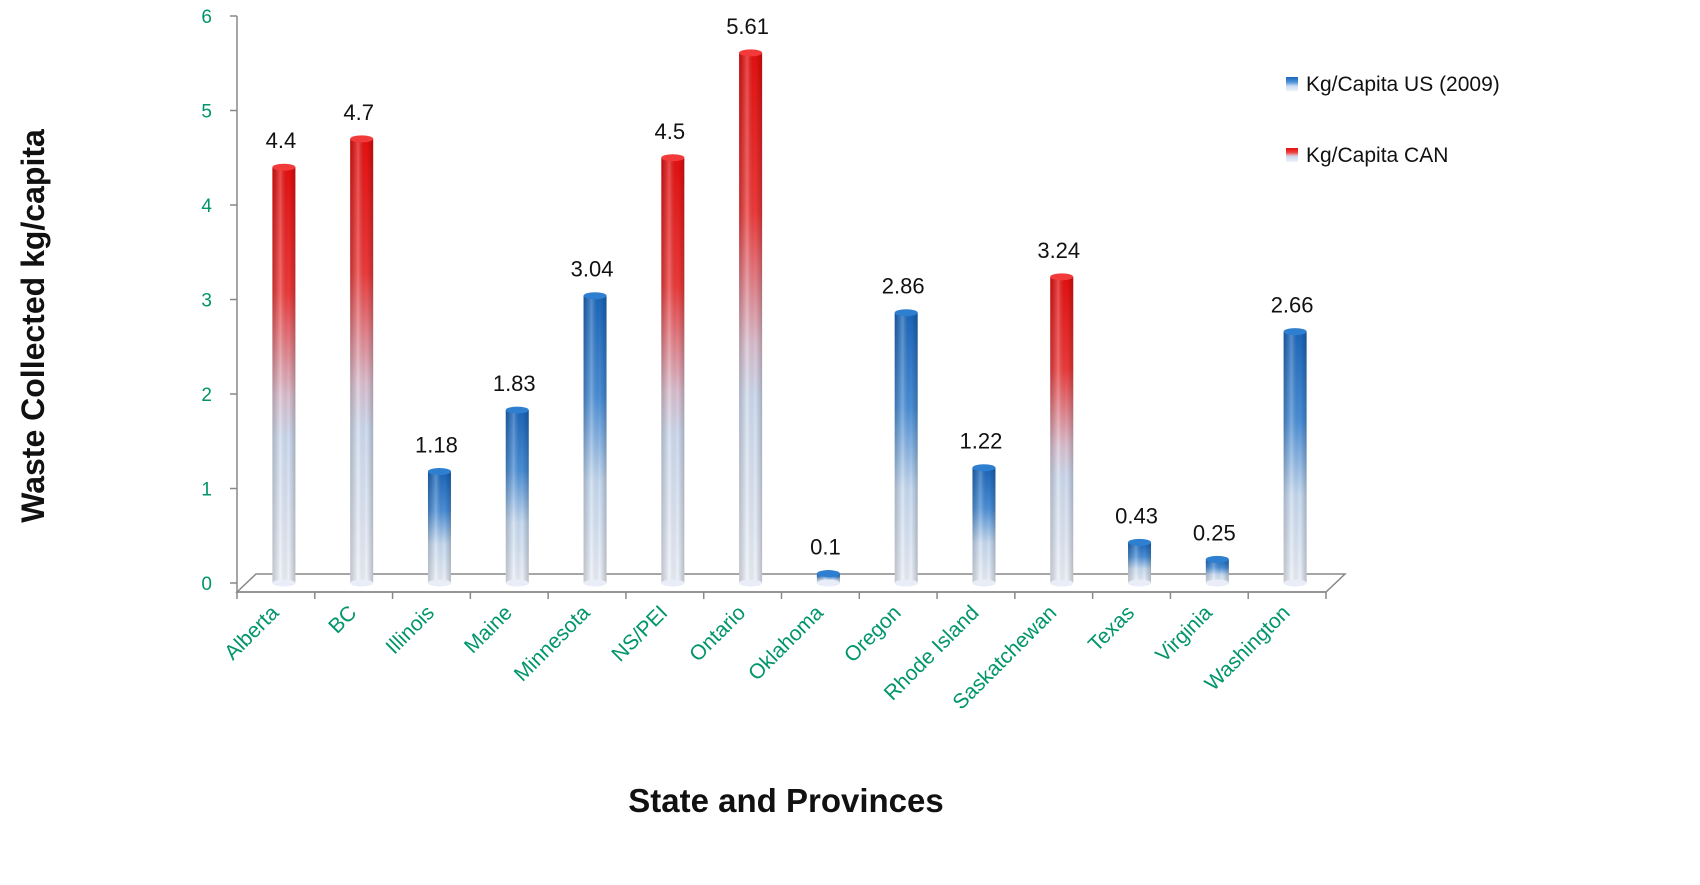 Image resolution: width=1700 pixels, height=885 pixels. What do you see at coordinates (1184, 634) in the screenshot?
I see `x-category-label: Virginia` at bounding box center [1184, 634].